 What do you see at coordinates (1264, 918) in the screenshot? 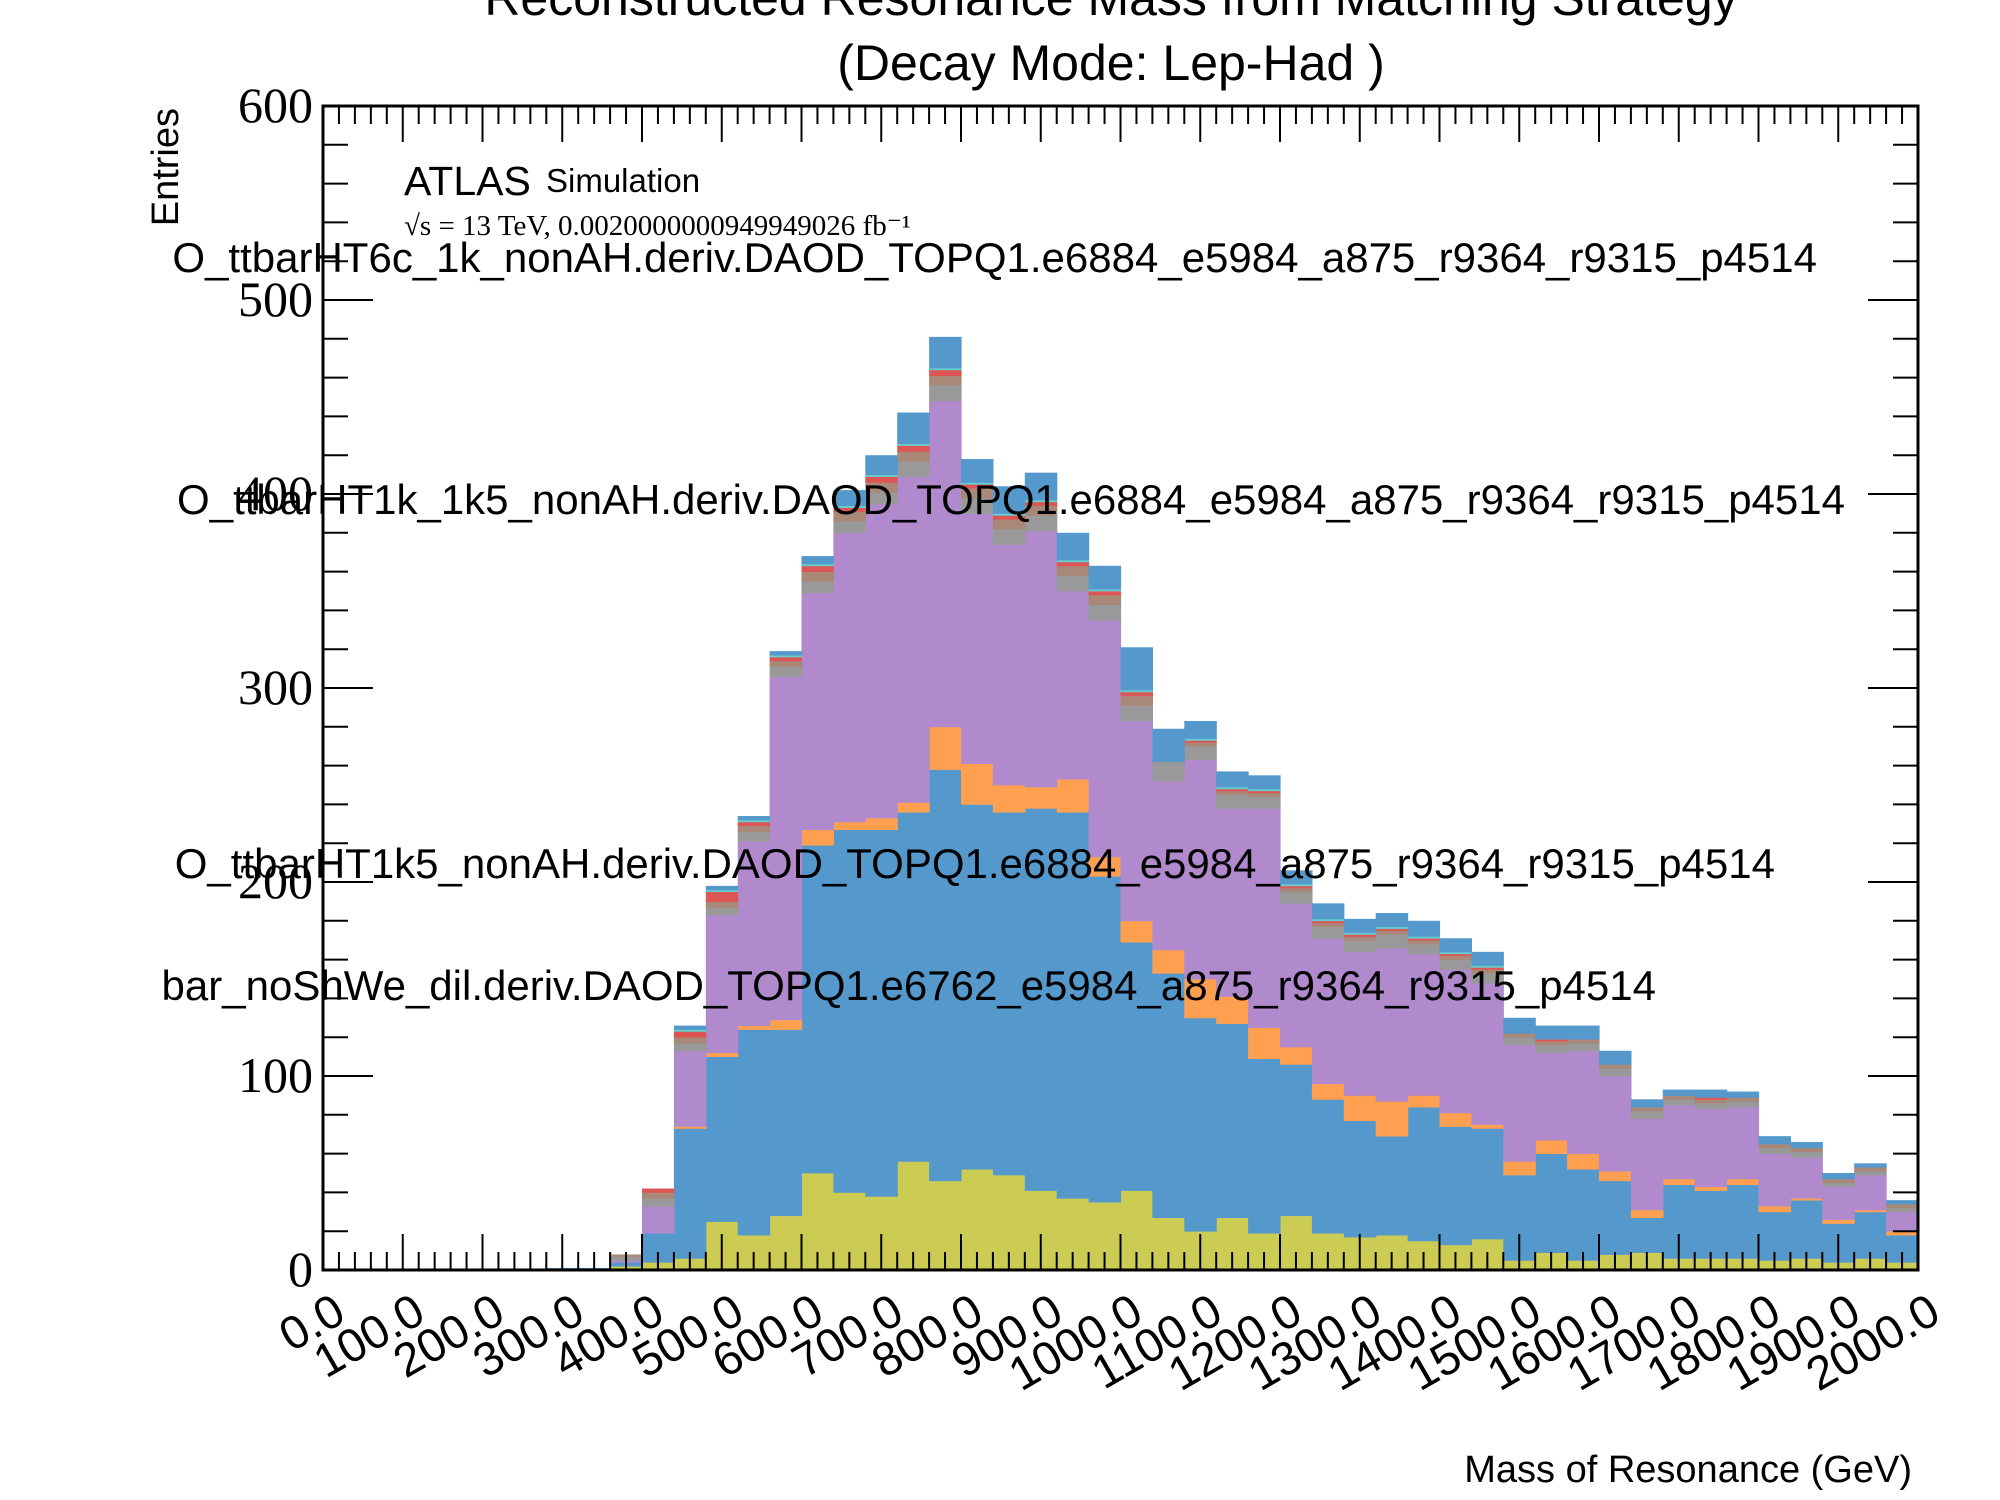
I see `histogram-bar-s3-b29` at bounding box center [1264, 918].